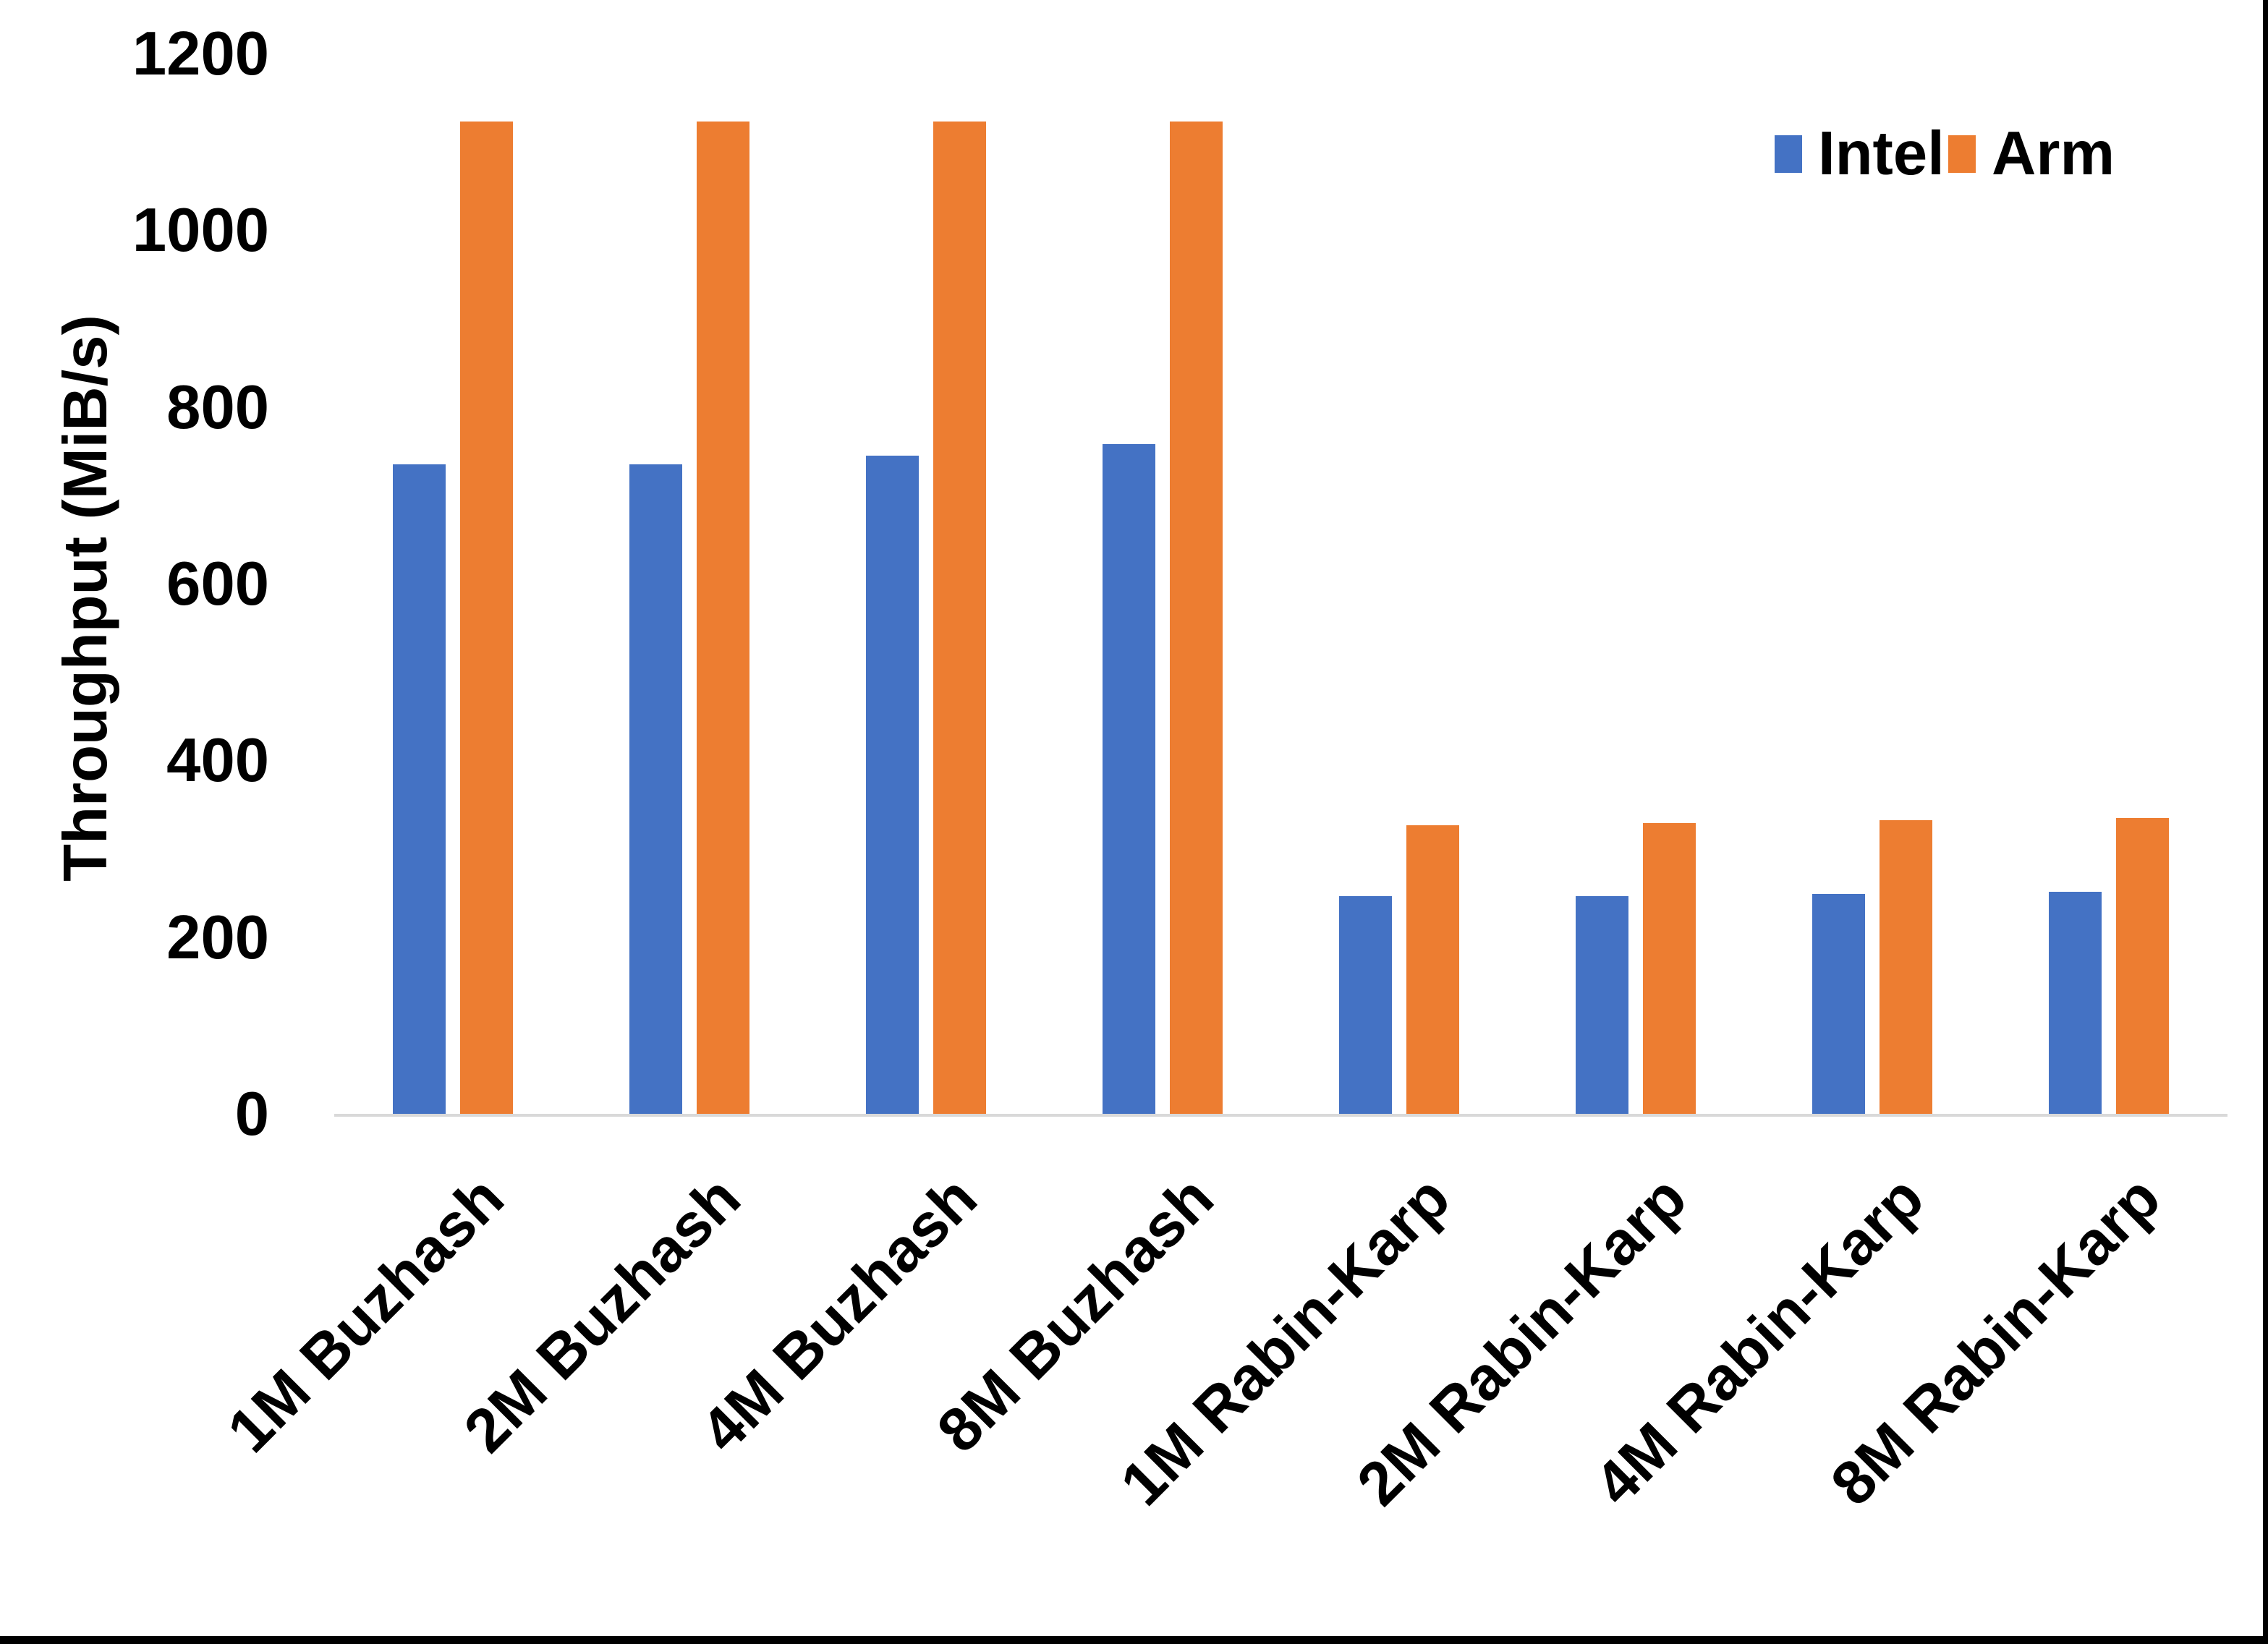 Image resolution: width=2268 pixels, height=1644 pixels. Describe the element at coordinates (1962, 154) in the screenshot. I see `legend-swatch-arm` at that location.